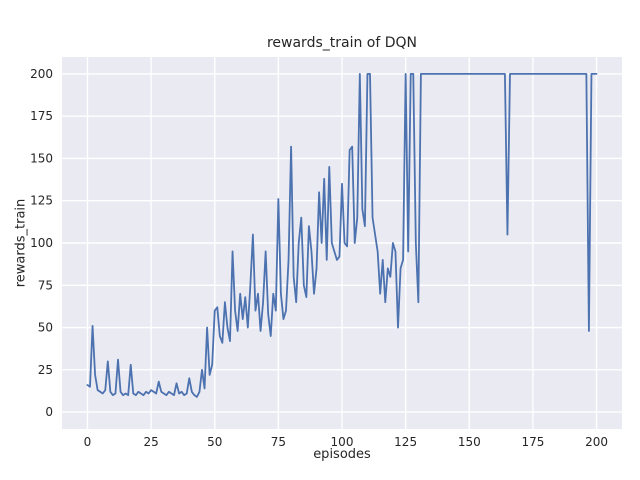  Describe the element at coordinates (278, 442) in the screenshot. I see `x-tick-label: 75` at that location.